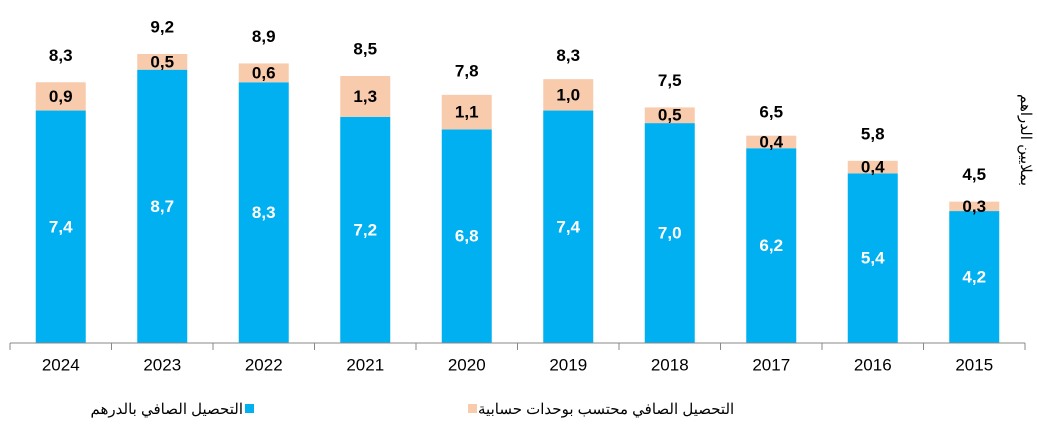  What do you see at coordinates (974, 364) in the screenshot?
I see `x-tick-label: 2015` at bounding box center [974, 364].